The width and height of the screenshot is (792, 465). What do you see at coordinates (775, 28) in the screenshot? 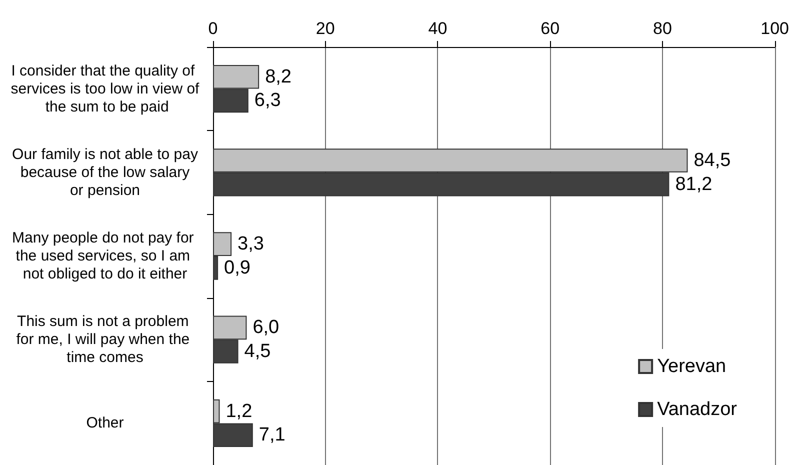
I see `x-tick-label: 100` at bounding box center [775, 28].